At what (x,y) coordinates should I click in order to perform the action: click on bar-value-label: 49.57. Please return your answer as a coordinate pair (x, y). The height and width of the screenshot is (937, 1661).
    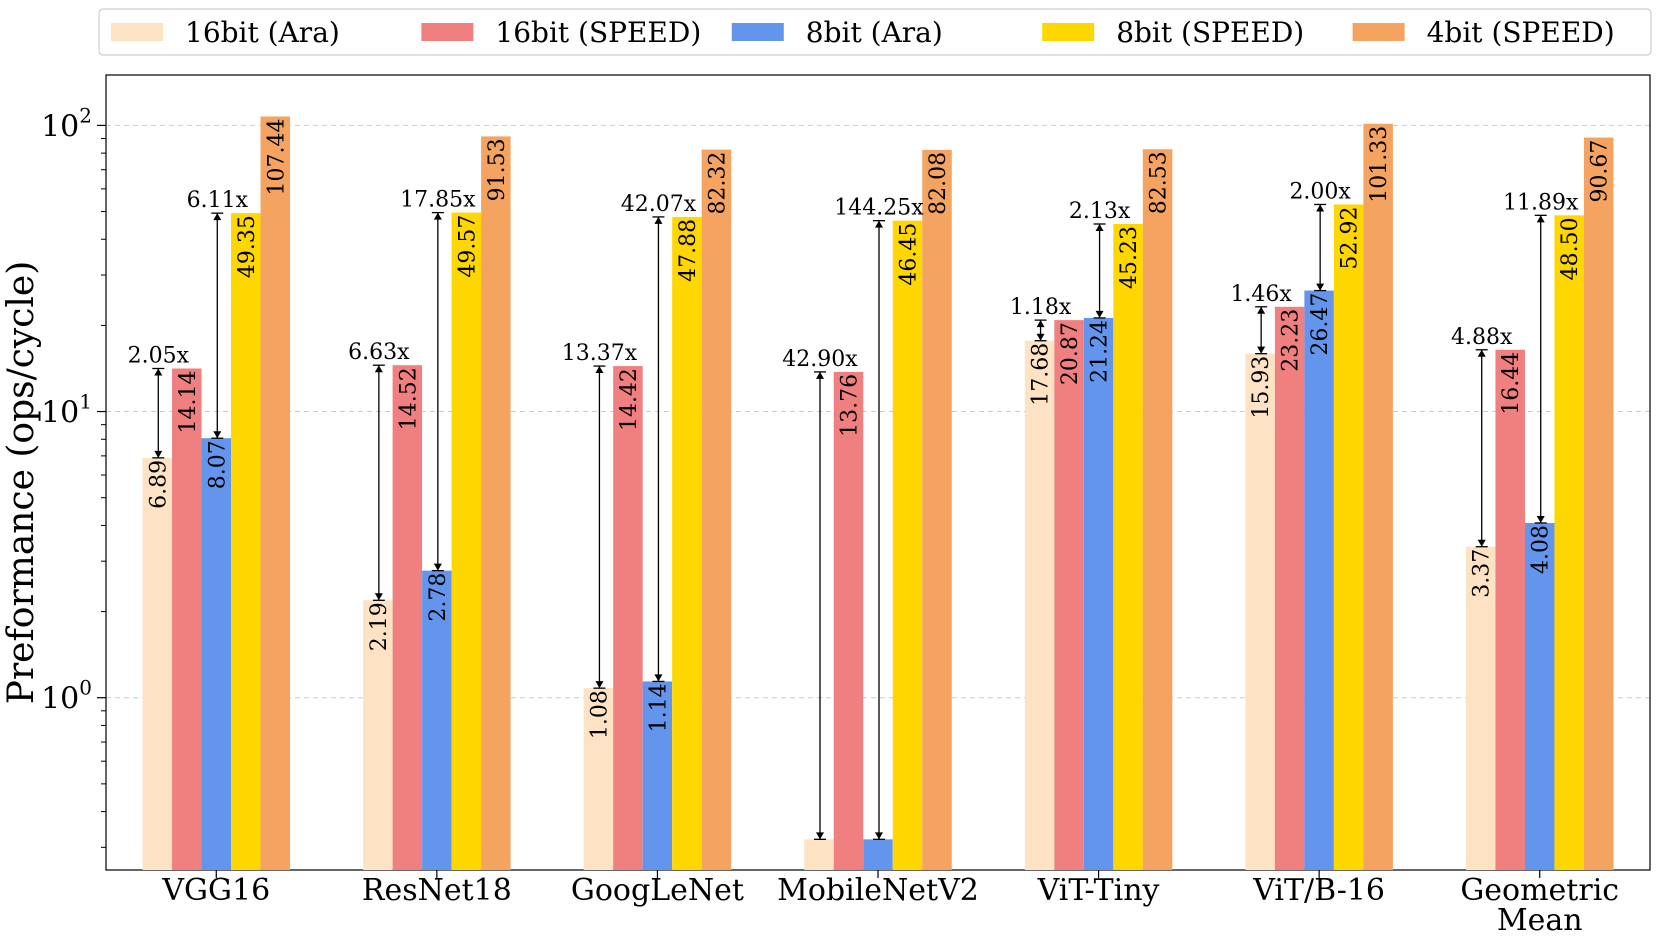
    Looking at the image, I should click on (467, 246).